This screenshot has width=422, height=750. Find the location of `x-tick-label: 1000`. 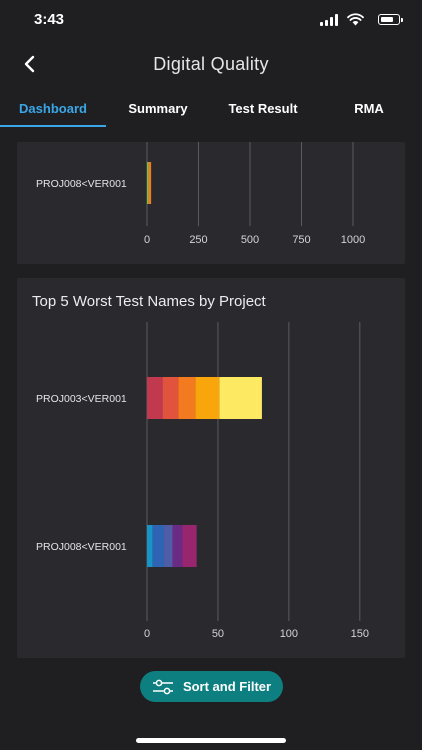

x-tick-label: 1000 is located at coordinates (353, 240).